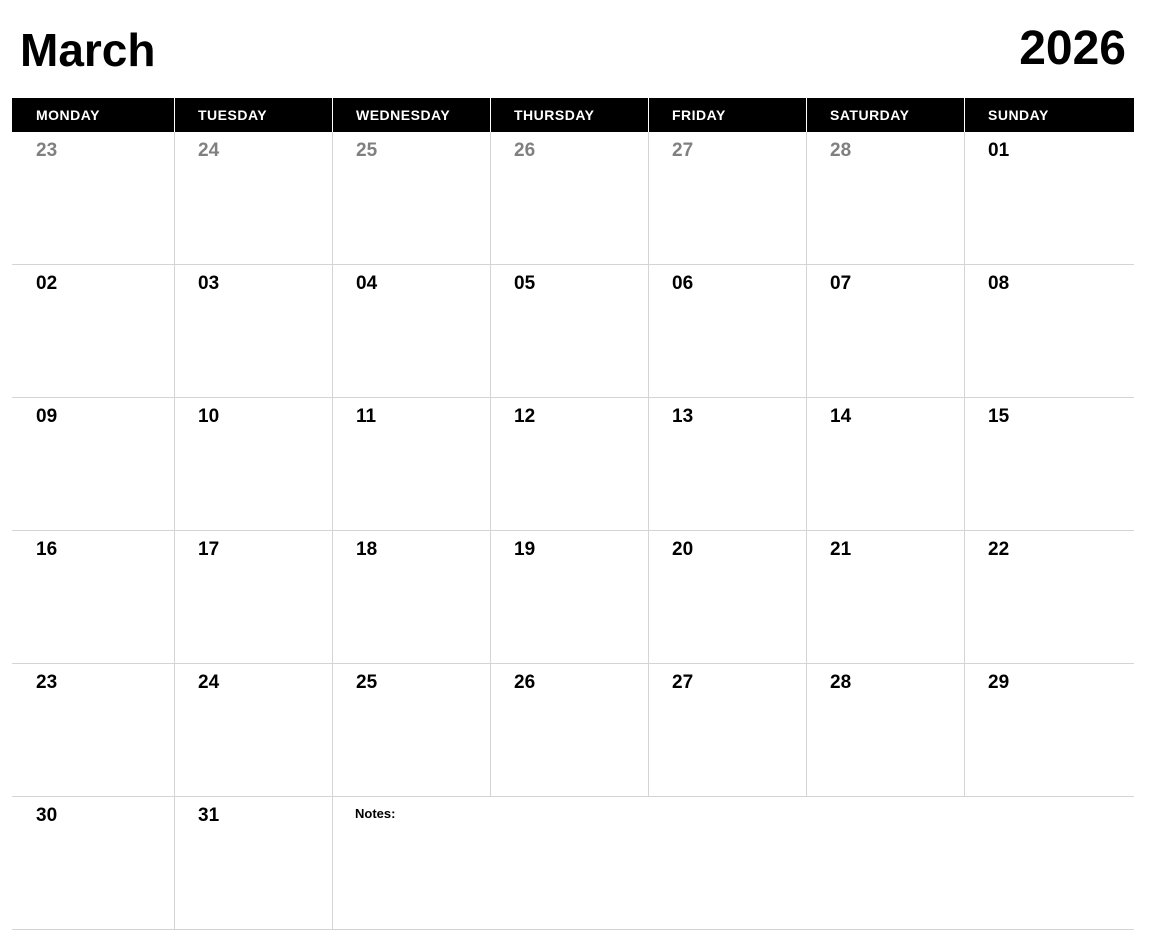 The height and width of the screenshot is (948, 1151). I want to click on day-number: 17, so click(209, 549).